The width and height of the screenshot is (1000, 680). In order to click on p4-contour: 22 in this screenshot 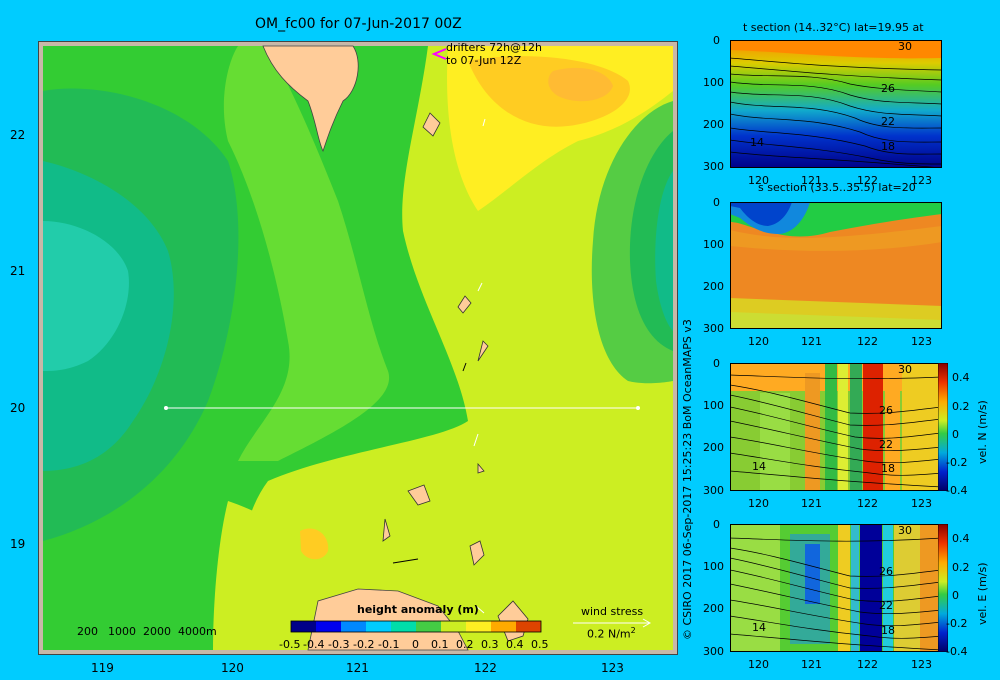, I will do `click(886, 605)`.